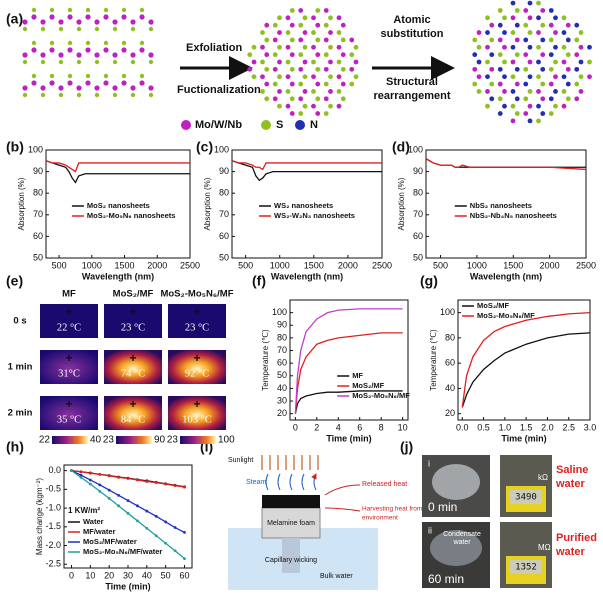 Image resolution: width=603 pixels, height=596 pixels. What do you see at coordinates (127, 586) in the screenshot?
I see `x-axis-label: Time (min)` at bounding box center [127, 586].